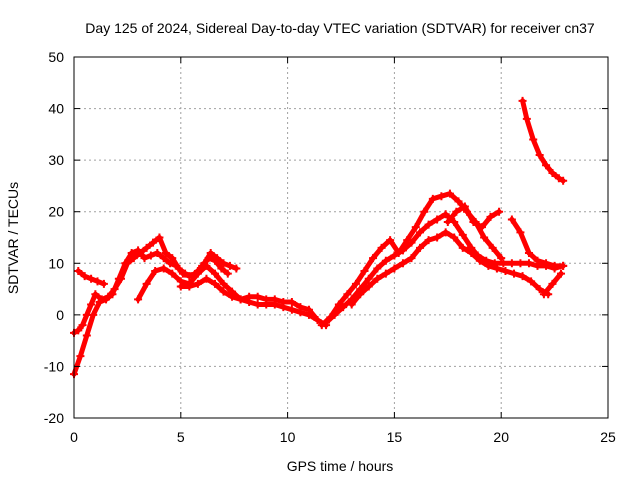 This screenshot has height=480, width=640. I want to click on y-tick-label: 50, so click(56, 57).